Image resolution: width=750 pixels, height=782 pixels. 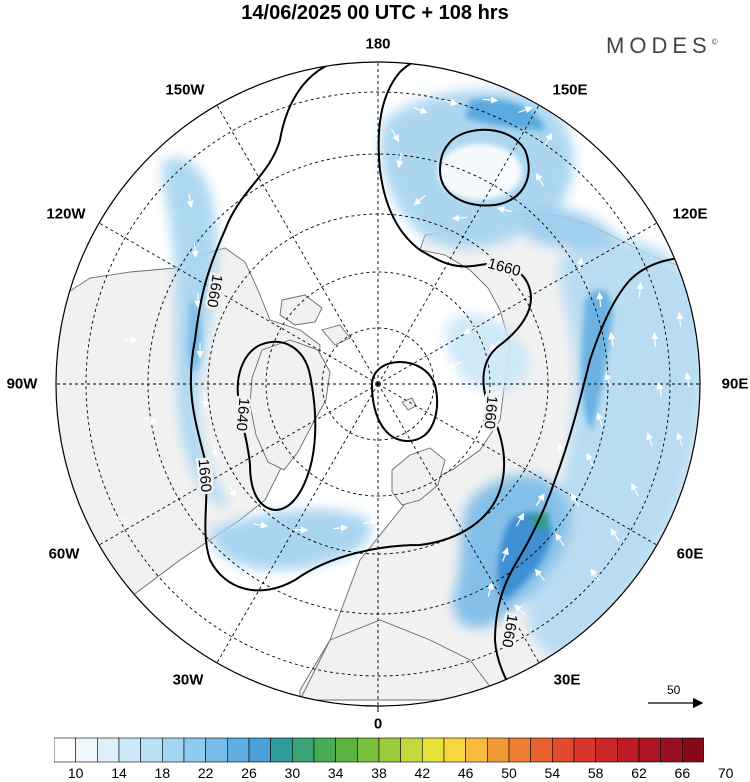 I want to click on longitude-label-0: 0, so click(x=378, y=724).